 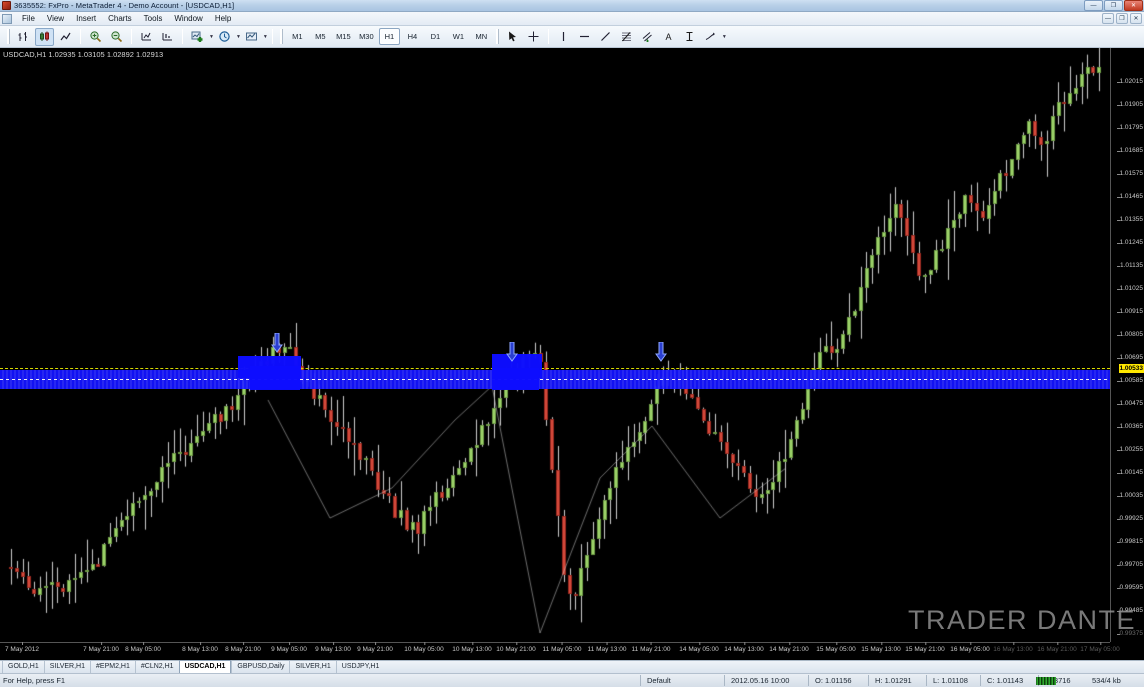 What do you see at coordinates (66, 667) in the screenshot?
I see `chart-tab-silver: SILVER,H1` at bounding box center [66, 667].